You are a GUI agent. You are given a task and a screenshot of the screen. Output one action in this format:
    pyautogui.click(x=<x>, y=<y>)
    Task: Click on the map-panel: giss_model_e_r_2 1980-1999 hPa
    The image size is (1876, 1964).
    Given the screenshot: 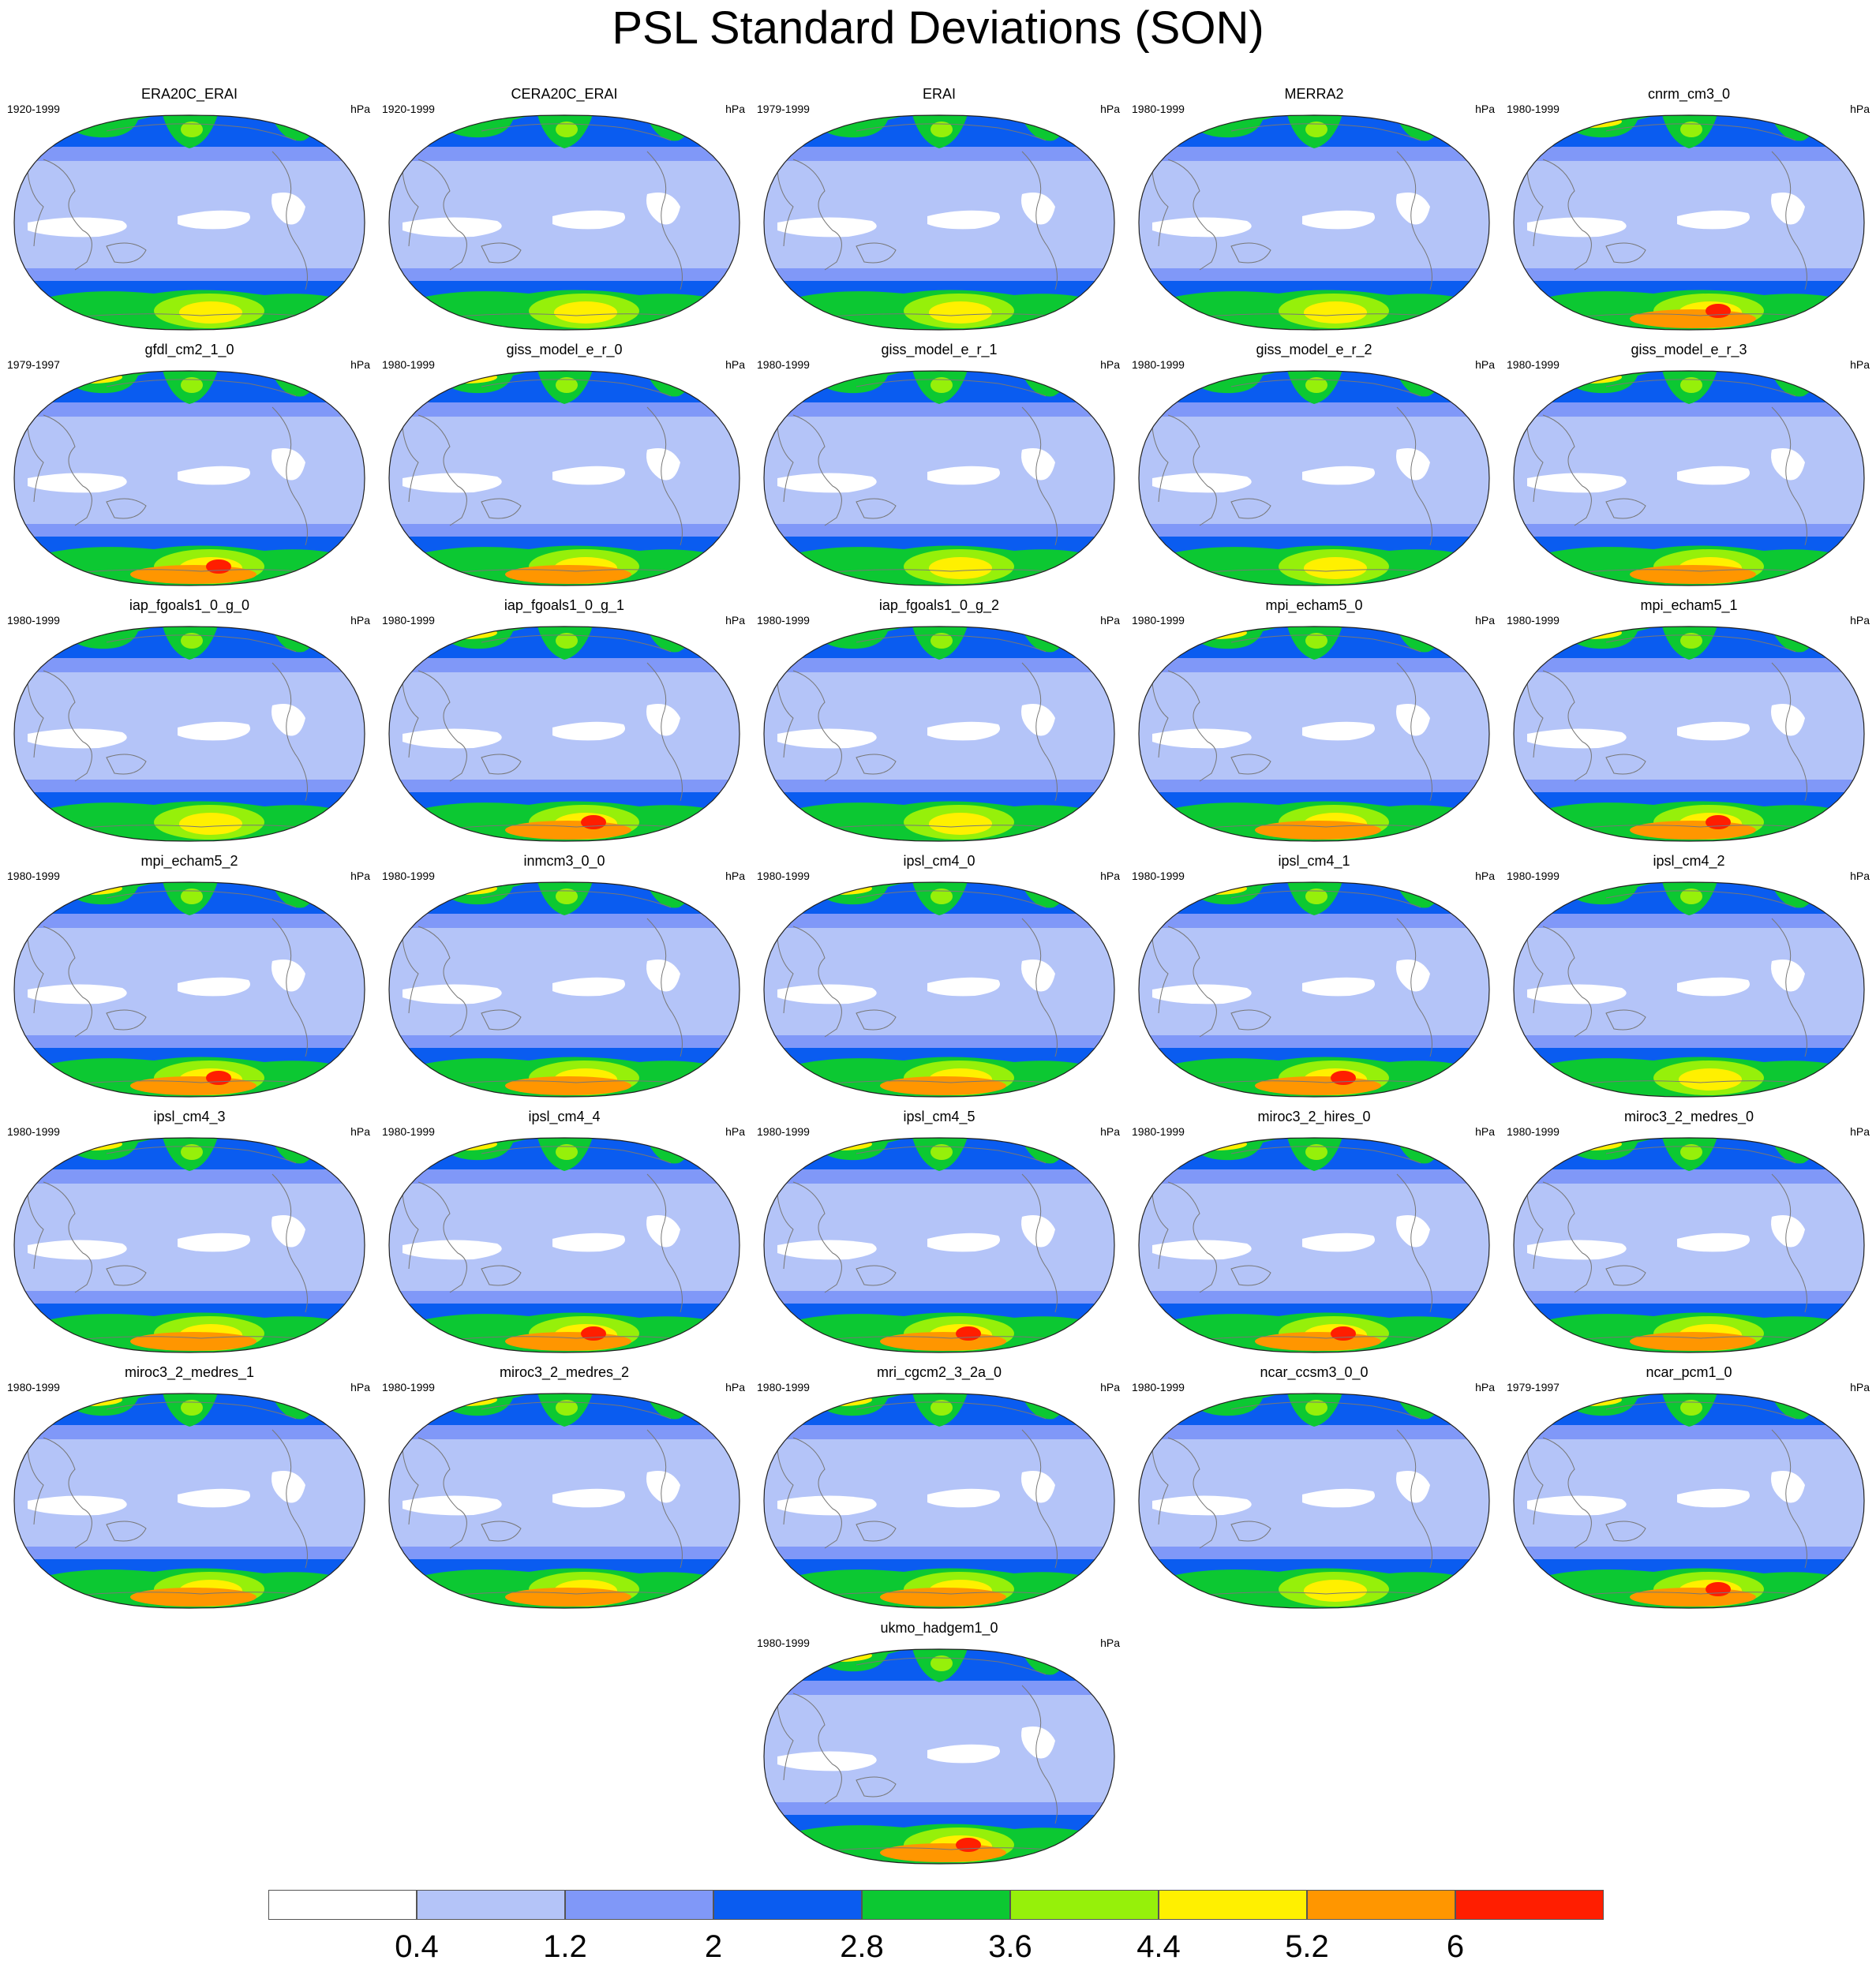 What is the action you would take?
    pyautogui.click(x=1314, y=467)
    